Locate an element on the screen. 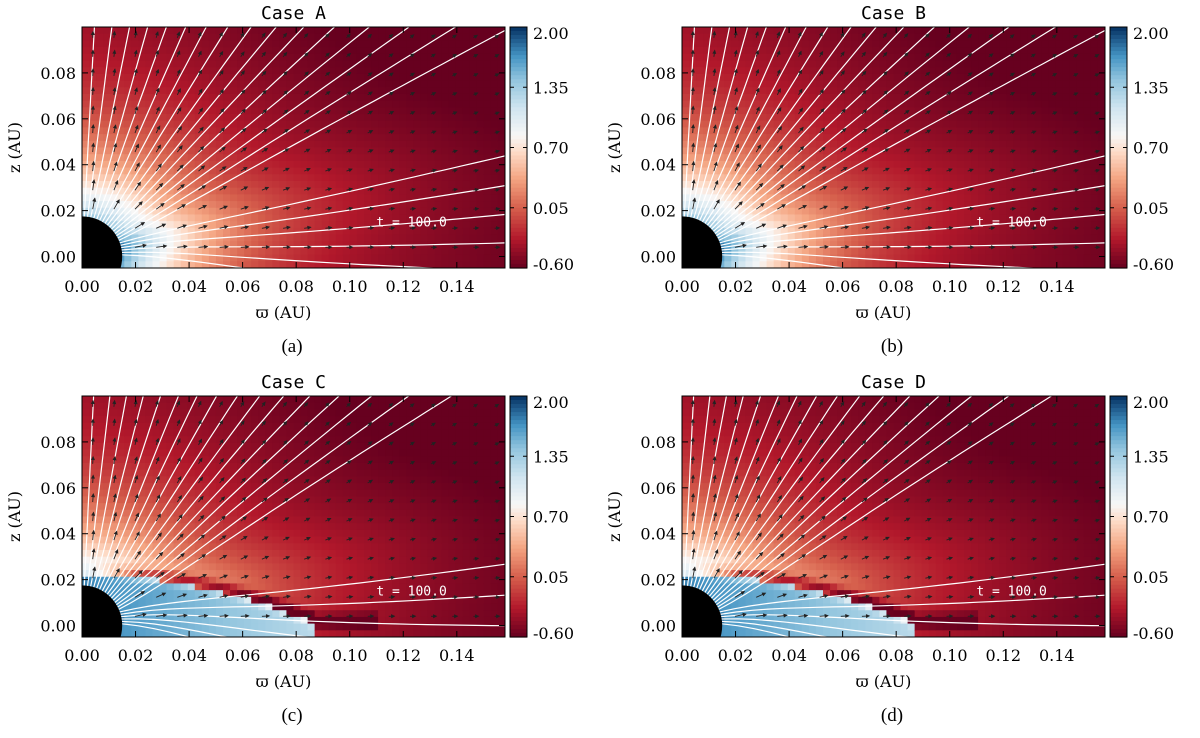 The height and width of the screenshot is (738, 1200). chart-title: Case A is located at coordinates (293, 13).